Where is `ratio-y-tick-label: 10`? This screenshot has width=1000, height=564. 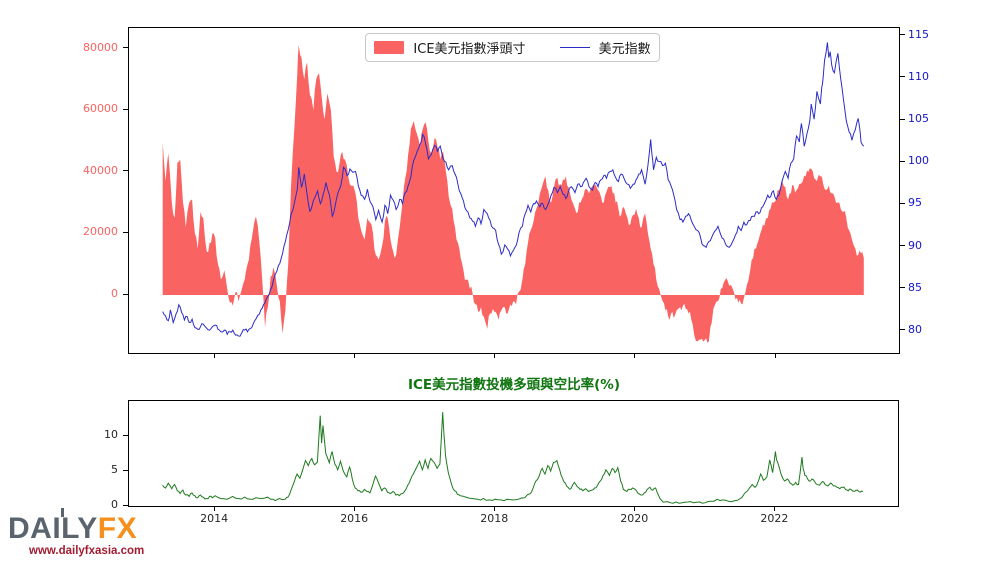
ratio-y-tick-label: 10 is located at coordinates (111, 435).